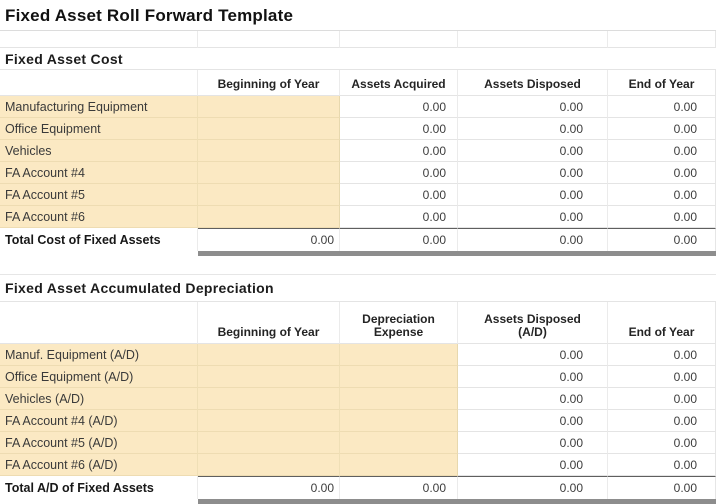 The height and width of the screenshot is (504, 720). What do you see at coordinates (99, 129) in the screenshot?
I see `row-label: Office Equipment` at bounding box center [99, 129].